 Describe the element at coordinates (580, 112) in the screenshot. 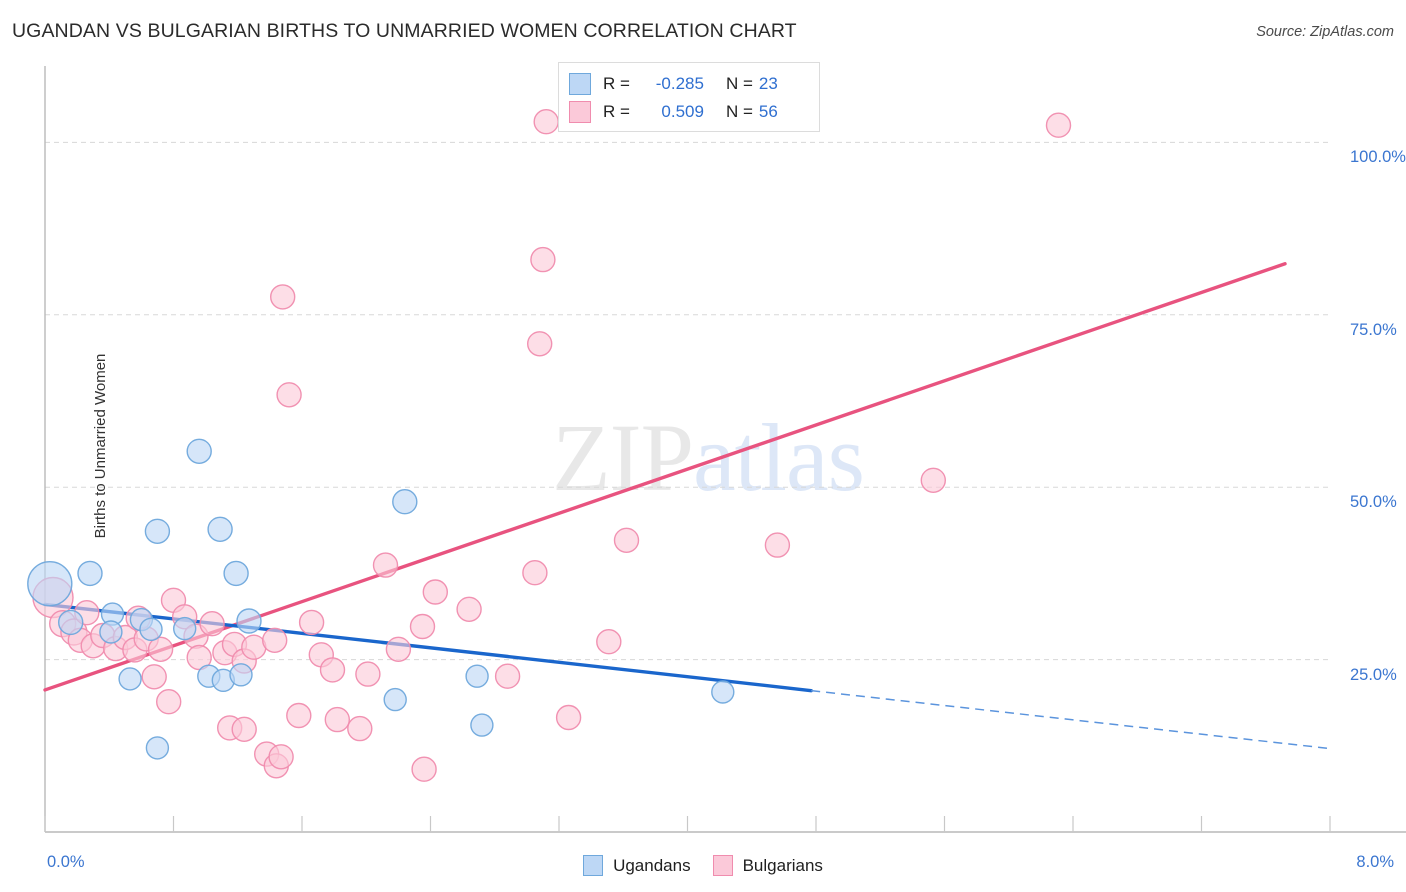

I see `bulgarians-swatch-icon` at that location.